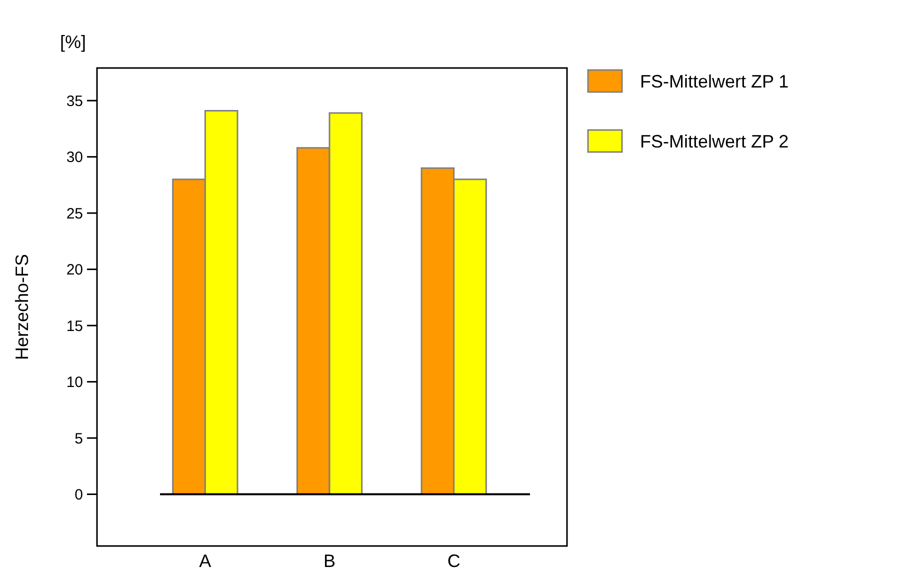 Image resolution: width=923 pixels, height=572 pixels. Describe the element at coordinates (74, 213) in the screenshot. I see `y-tick-label: 25` at that location.